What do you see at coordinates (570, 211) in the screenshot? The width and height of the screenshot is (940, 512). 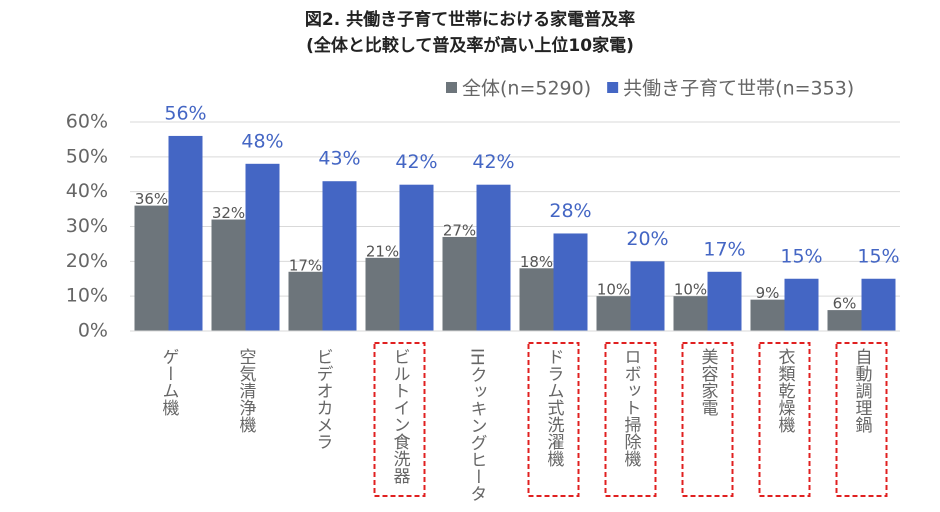 I see `data-label: 28%` at bounding box center [570, 211].